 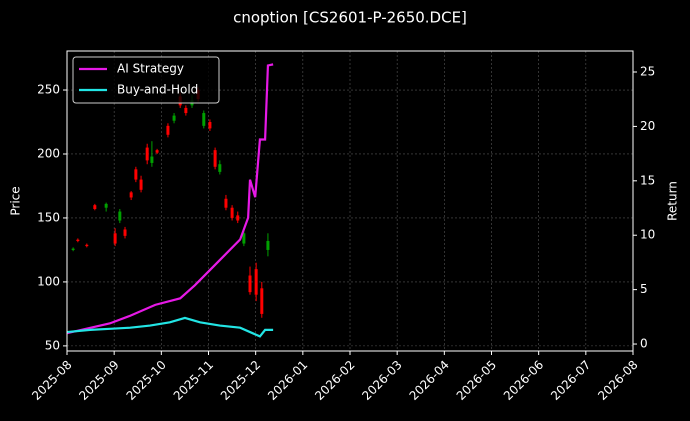 What do you see at coordinates (157, 90) in the screenshot?
I see `legend-label: Buy-and-Hold` at bounding box center [157, 90].